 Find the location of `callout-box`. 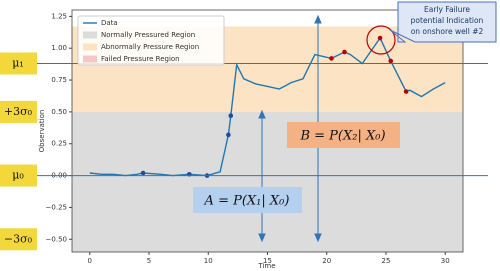

callout-box is located at coordinates (443, 22).